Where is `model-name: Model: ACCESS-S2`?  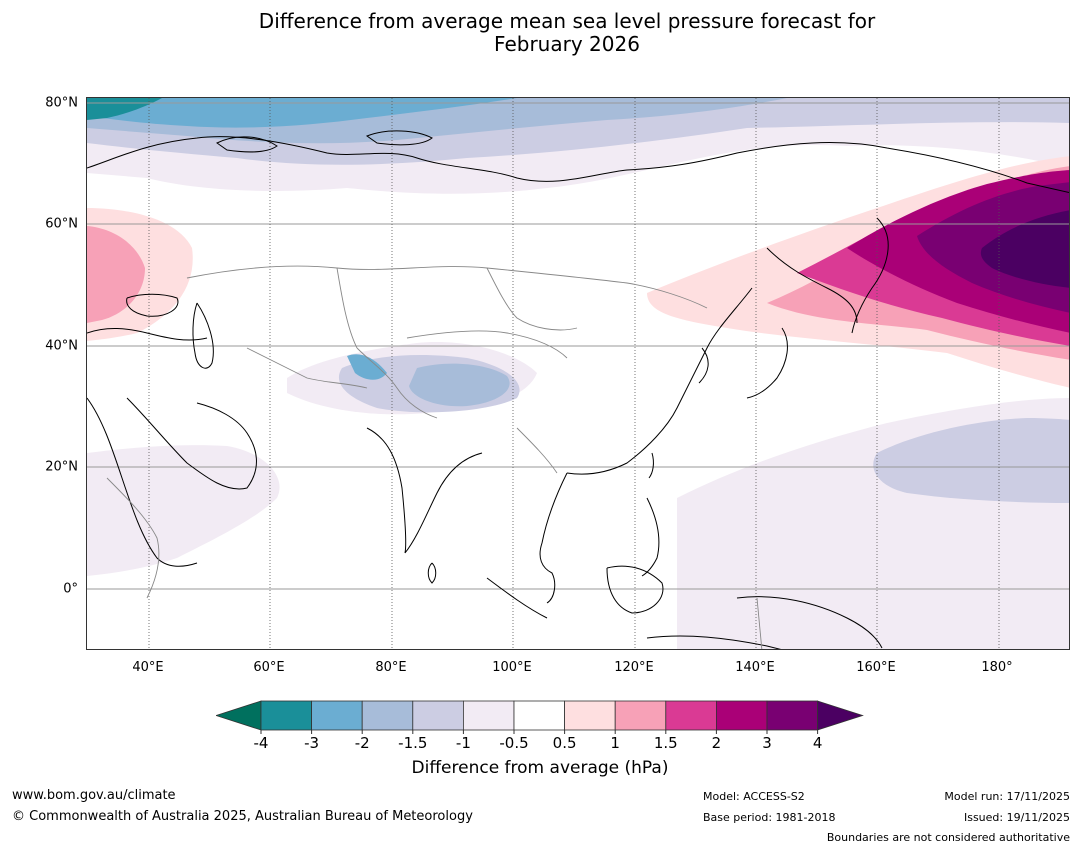 model-name: Model: ACCESS-S2 is located at coordinates (754, 796).